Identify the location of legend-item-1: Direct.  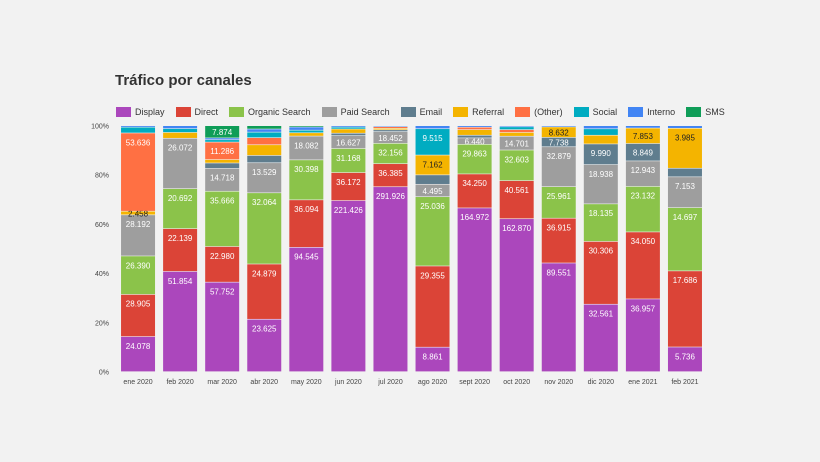
(196, 112).